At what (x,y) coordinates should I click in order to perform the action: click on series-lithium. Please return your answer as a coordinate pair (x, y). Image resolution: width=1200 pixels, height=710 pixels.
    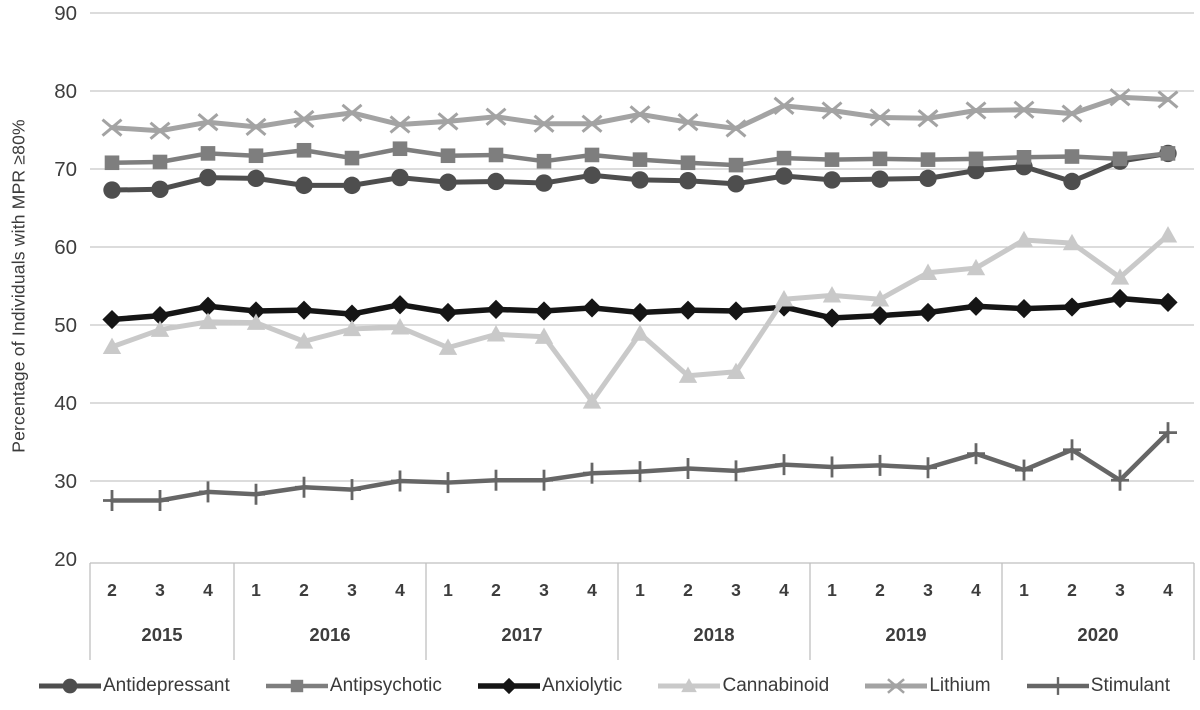
    Looking at the image, I should click on (640, 114).